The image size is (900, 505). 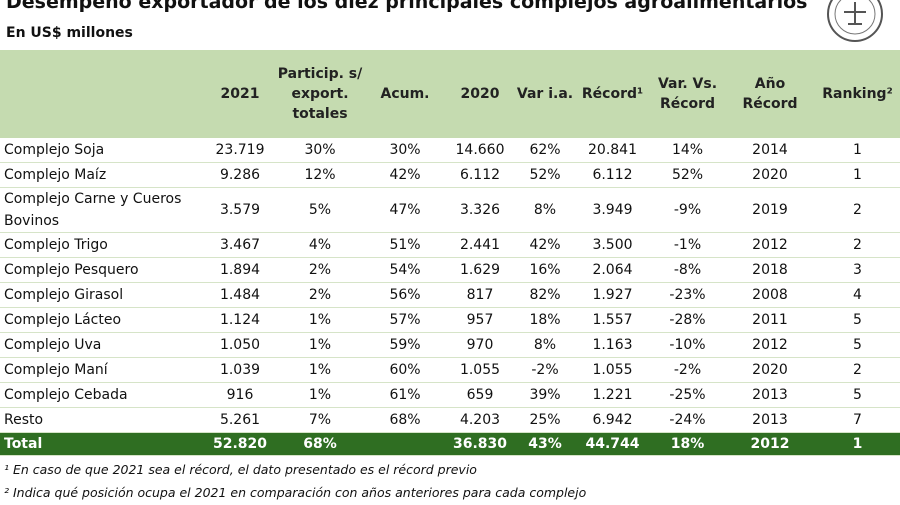 I want to click on cell: 2020, so click(x=770, y=175).